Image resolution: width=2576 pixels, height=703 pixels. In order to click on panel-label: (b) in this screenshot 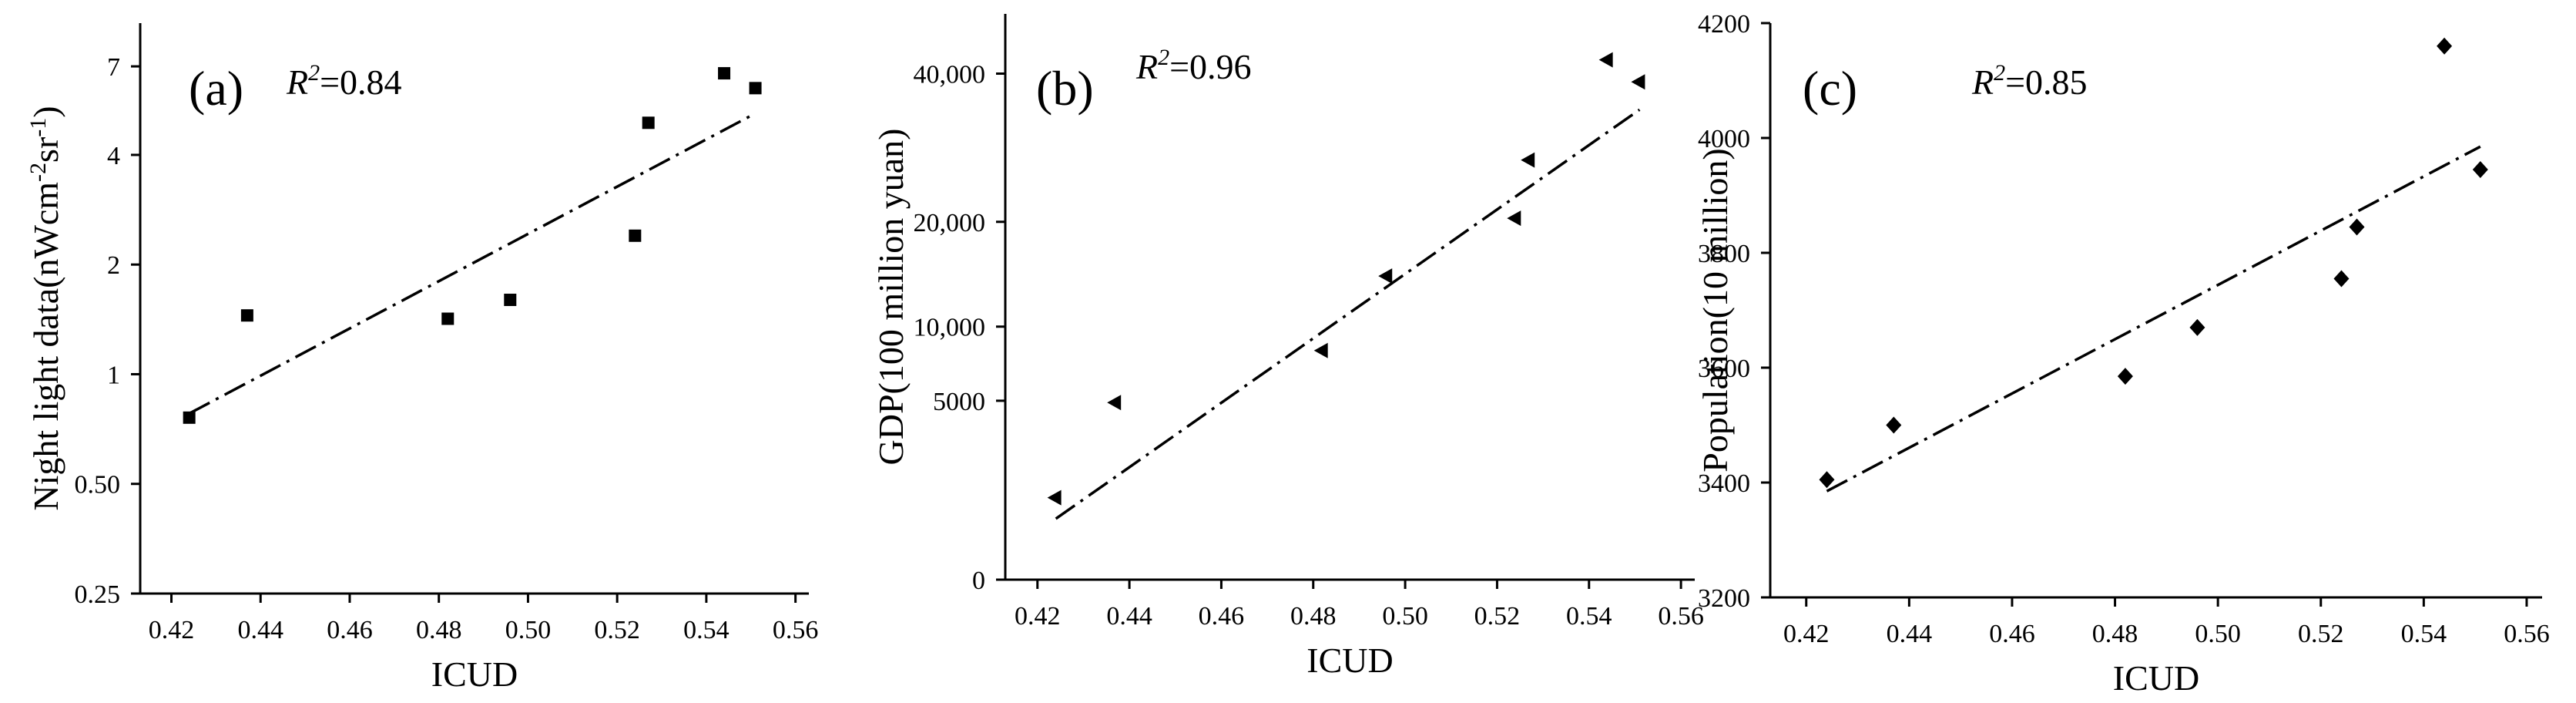, I will do `click(1065, 89)`.